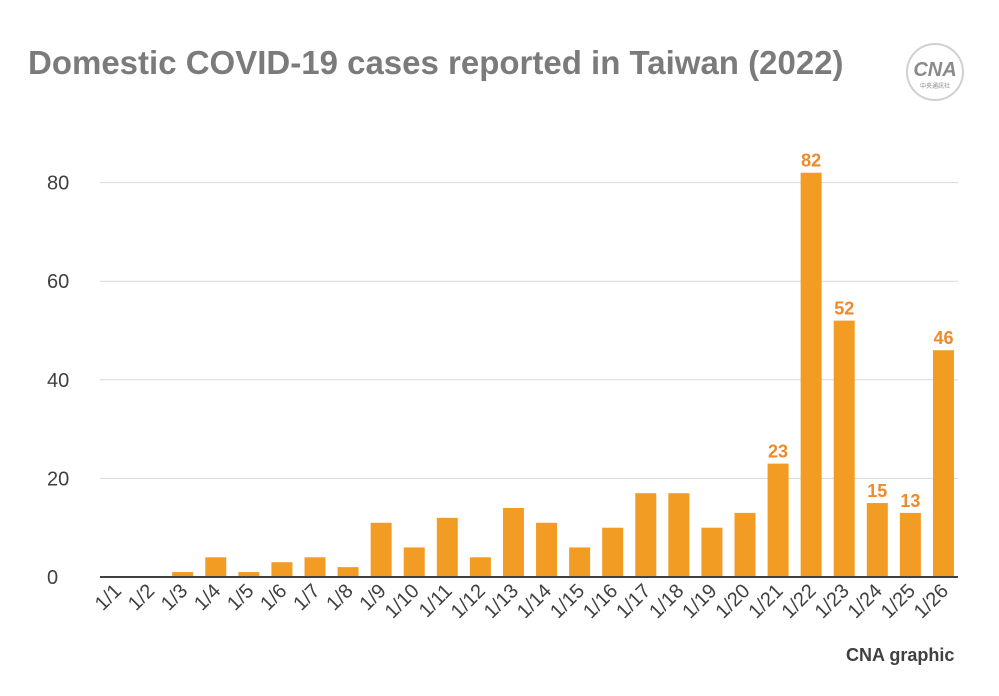 The width and height of the screenshot is (999, 696). Describe the element at coordinates (402, 601) in the screenshot. I see `x-tick-label: 1/10` at that location.